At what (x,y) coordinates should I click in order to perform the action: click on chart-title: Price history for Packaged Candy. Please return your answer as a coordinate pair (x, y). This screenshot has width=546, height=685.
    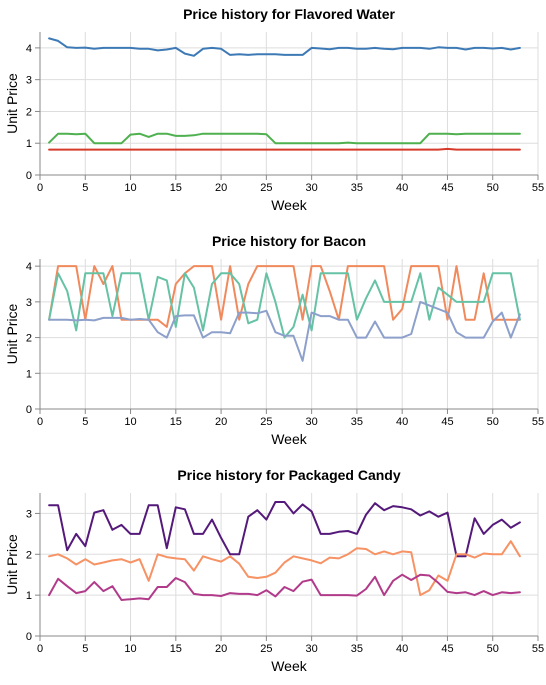
    Looking at the image, I should click on (289, 475).